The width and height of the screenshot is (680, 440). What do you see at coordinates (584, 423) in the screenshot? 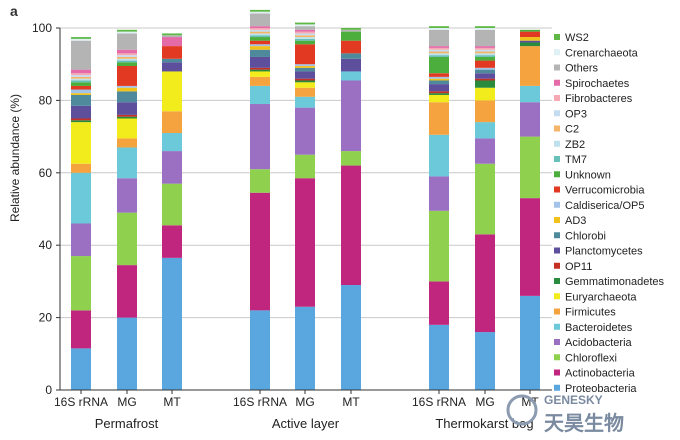
I see `watermark-cjk: 天昊生物` at bounding box center [584, 423].